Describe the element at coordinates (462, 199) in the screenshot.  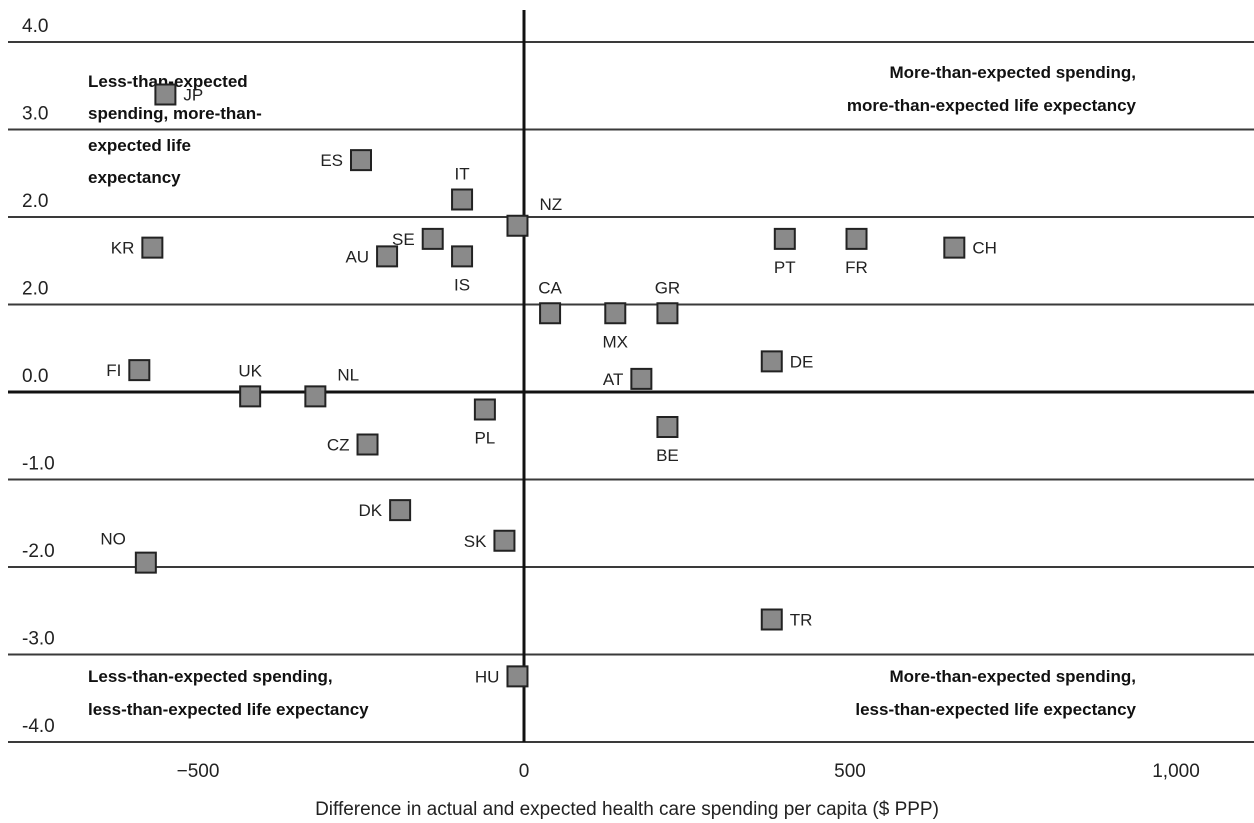
I see `point-marker-it` at that location.